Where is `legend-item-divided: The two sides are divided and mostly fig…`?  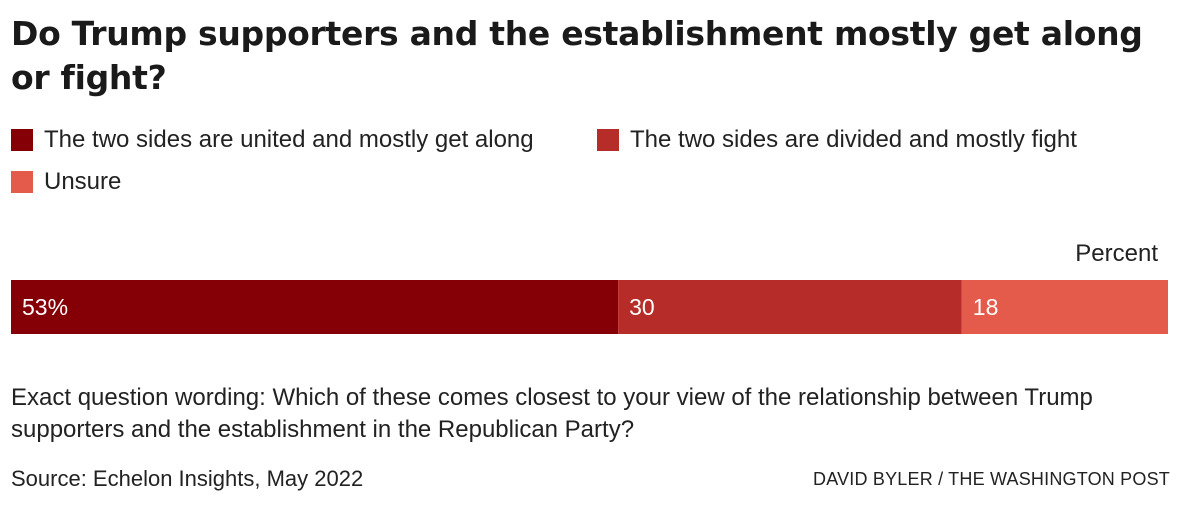
legend-item-divided: The two sides are divided and mostly fig… is located at coordinates (837, 140).